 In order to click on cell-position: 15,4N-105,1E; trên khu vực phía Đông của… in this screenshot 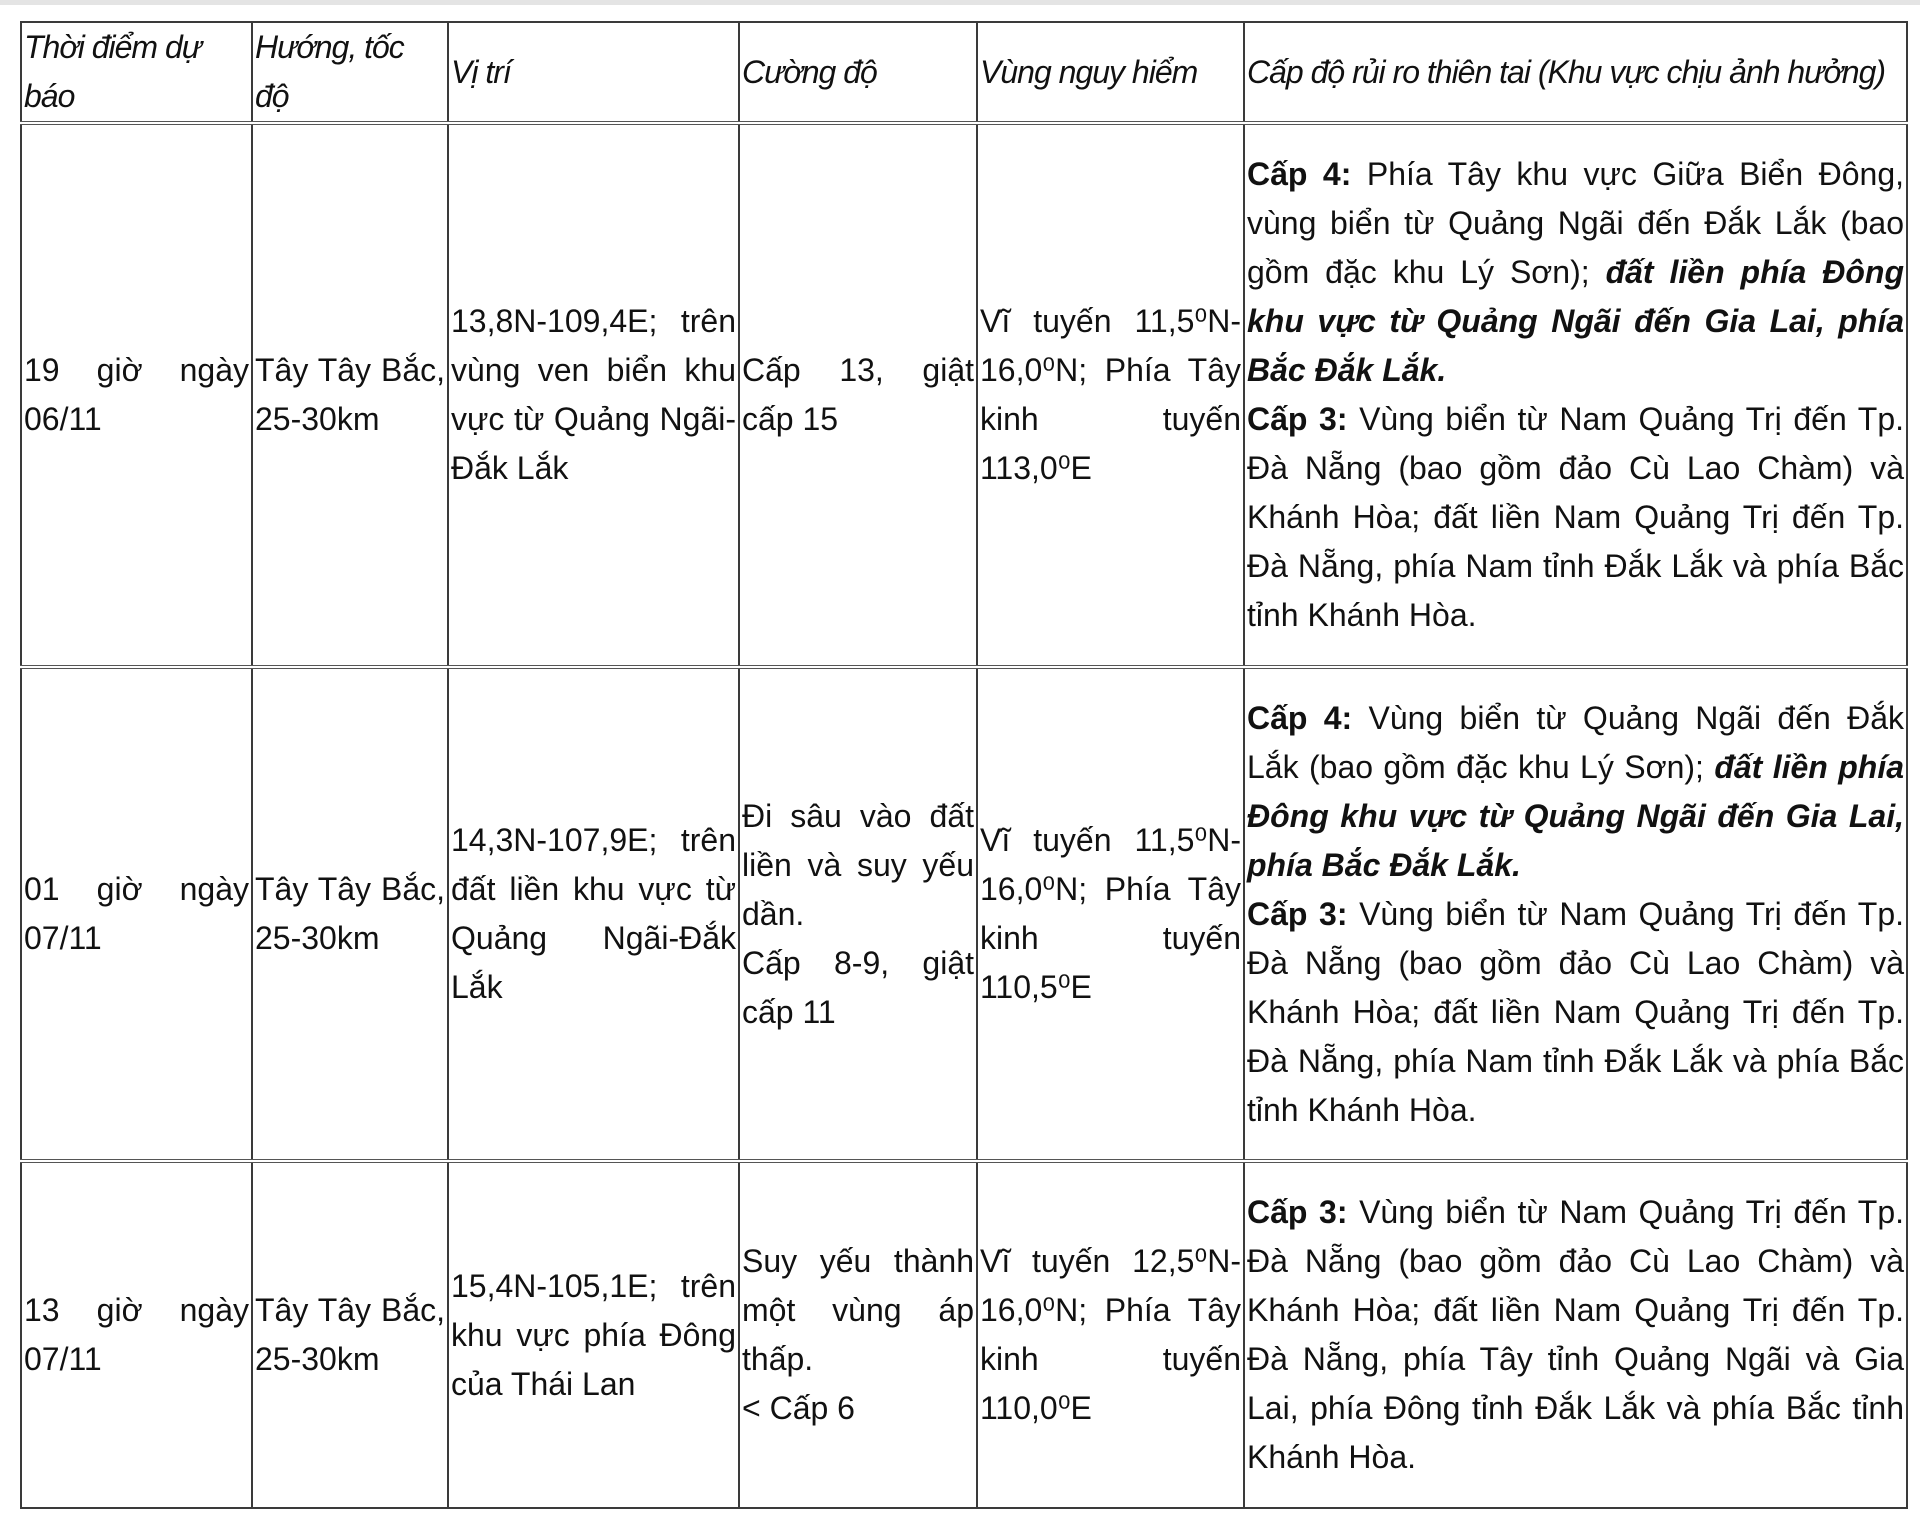, I will do `click(593, 1334)`.